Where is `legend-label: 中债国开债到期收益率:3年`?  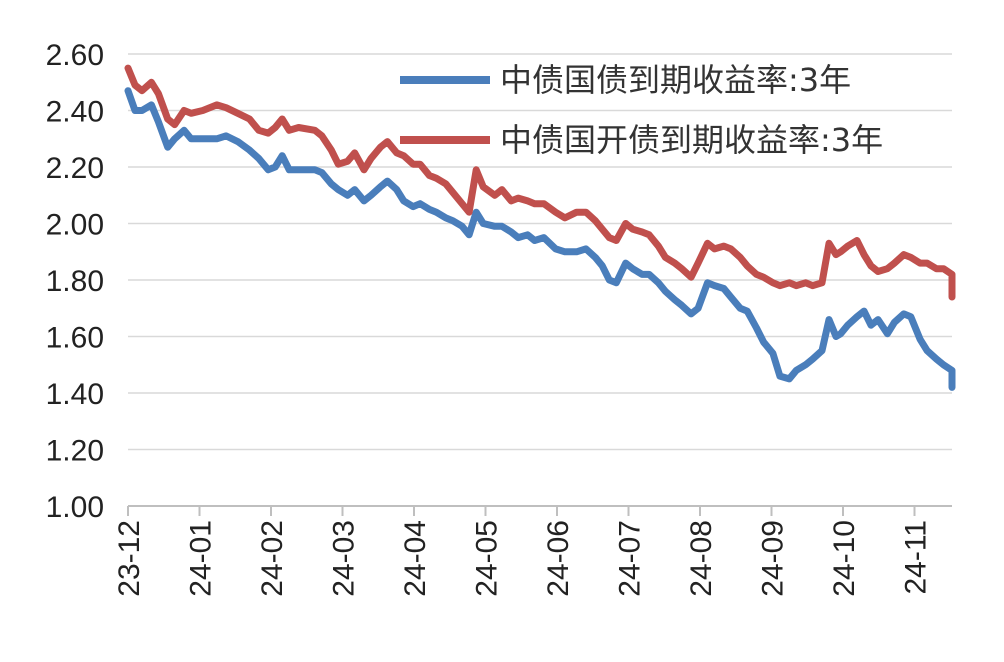 legend-label: 中债国开债到期收益率:3年 is located at coordinates (691, 140).